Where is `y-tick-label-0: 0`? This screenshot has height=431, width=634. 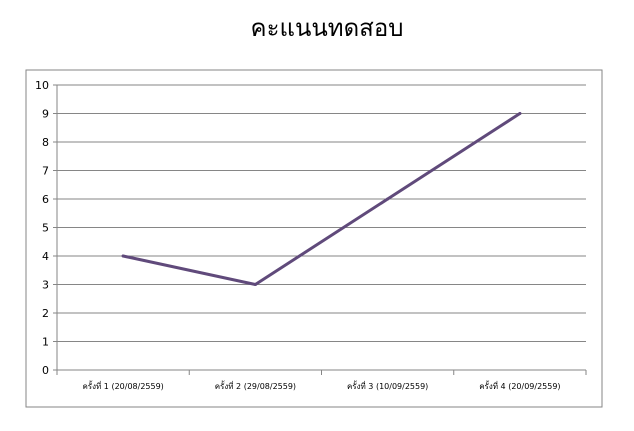 y-tick-label-0: 0 is located at coordinates (45, 370).